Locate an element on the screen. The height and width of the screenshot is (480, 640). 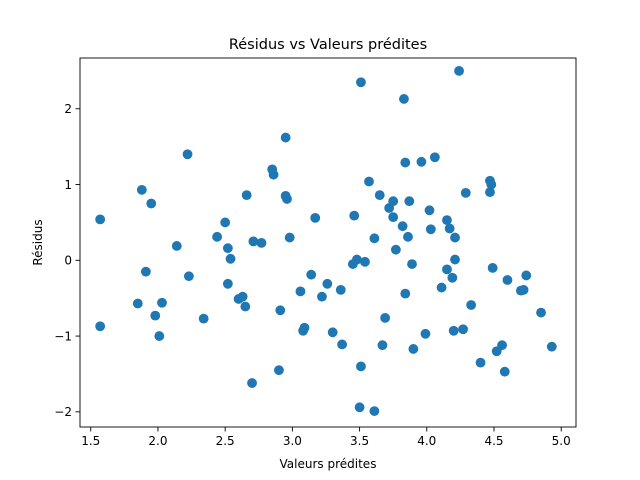
x-tick-label: 1.5 is located at coordinates (90, 441).